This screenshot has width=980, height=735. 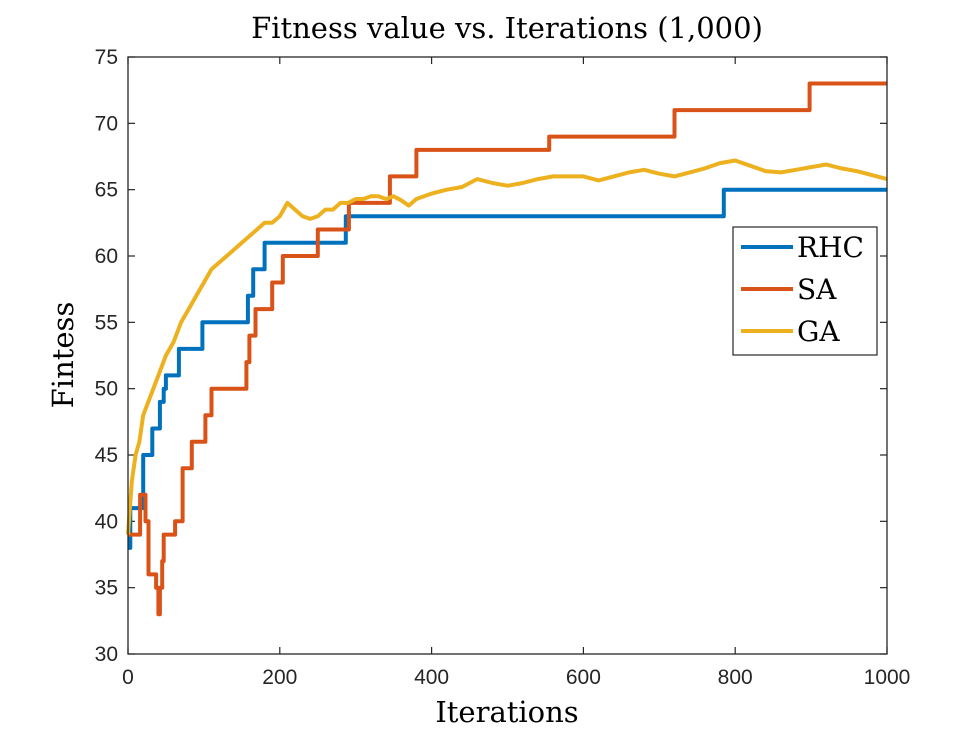 What do you see at coordinates (106, 322) in the screenshot?
I see `y-tick-label: 55` at bounding box center [106, 322].